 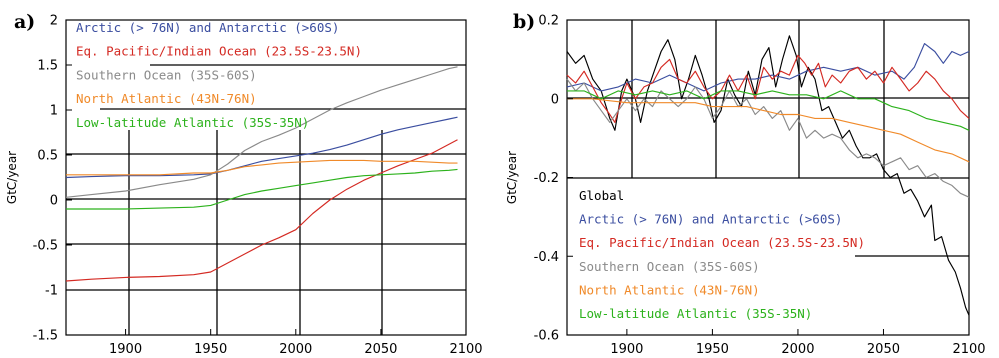 What do you see at coordinates (548, 21) in the screenshot?
I see `y-tick-label: 0.2` at bounding box center [548, 21].